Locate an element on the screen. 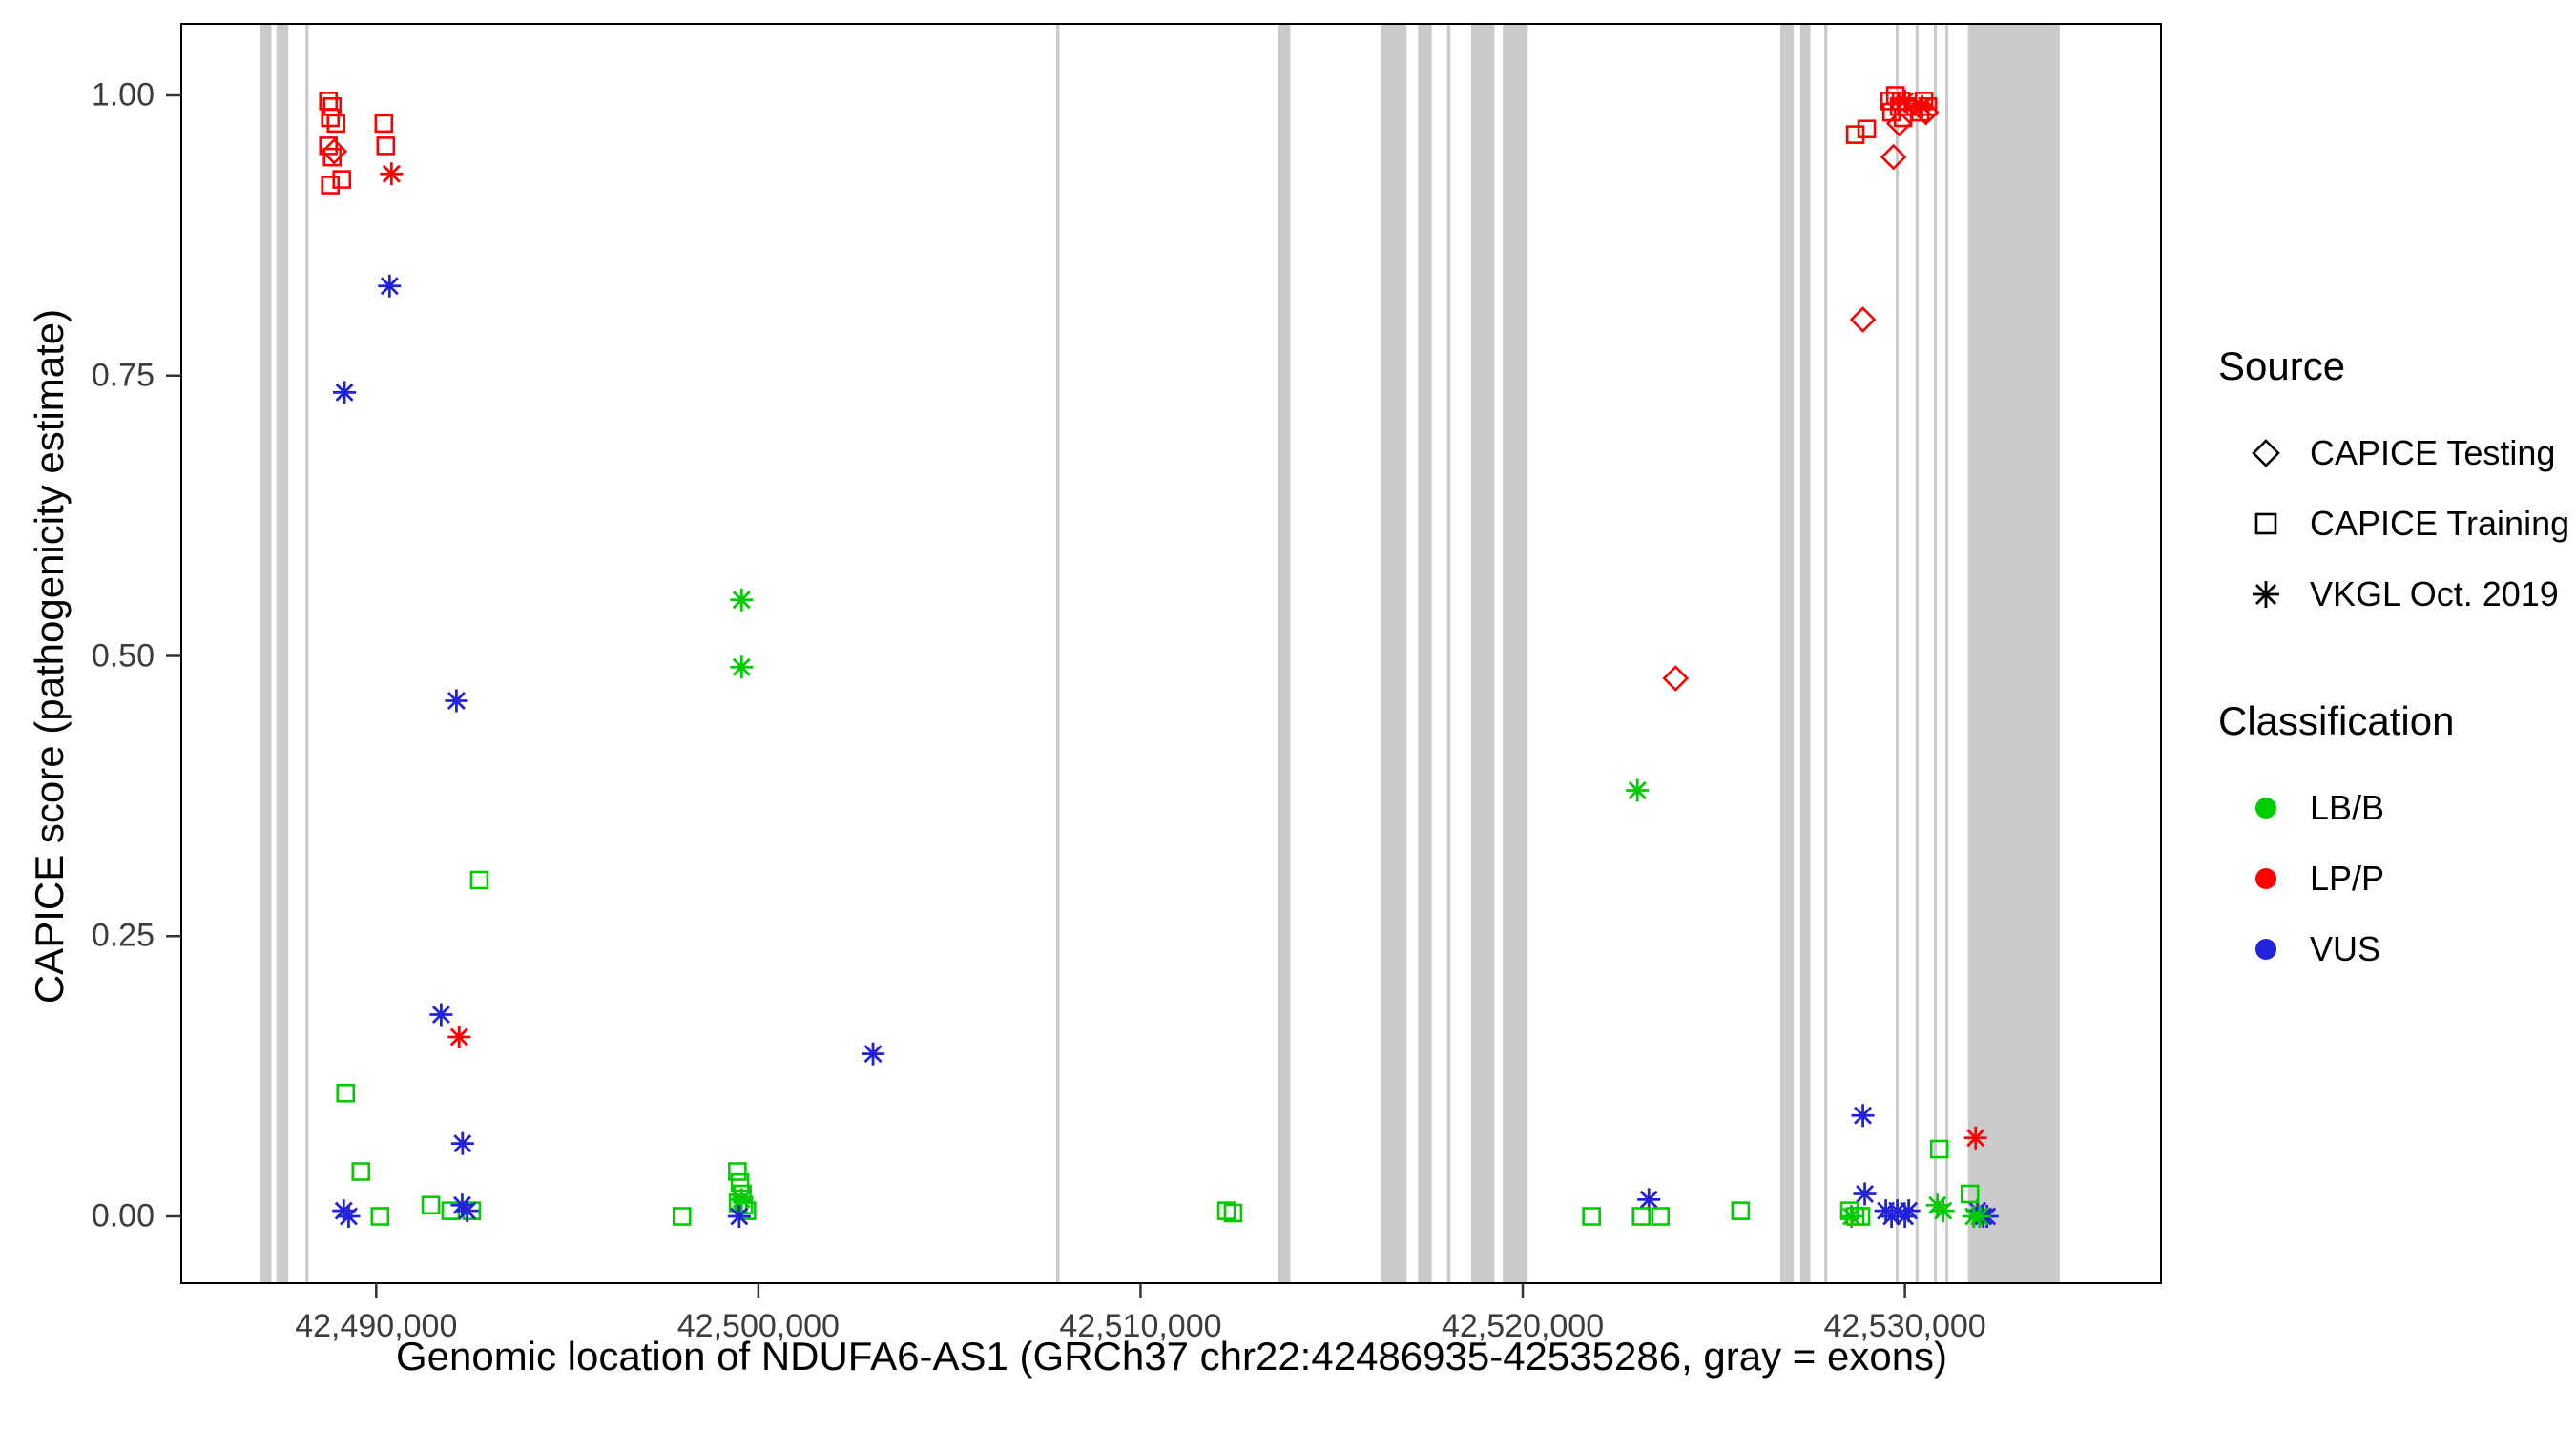 This screenshot has height=1431, width=2576. legend-item-capice-testing: CAPICE Testing is located at coordinates (2393, 453).